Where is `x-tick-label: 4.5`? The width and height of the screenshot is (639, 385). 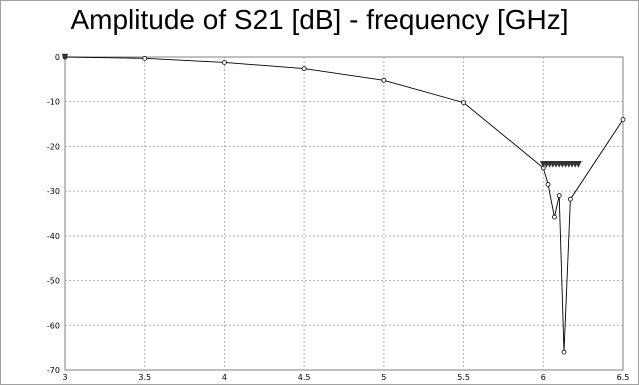 x-tick-label: 4.5 is located at coordinates (304, 377).